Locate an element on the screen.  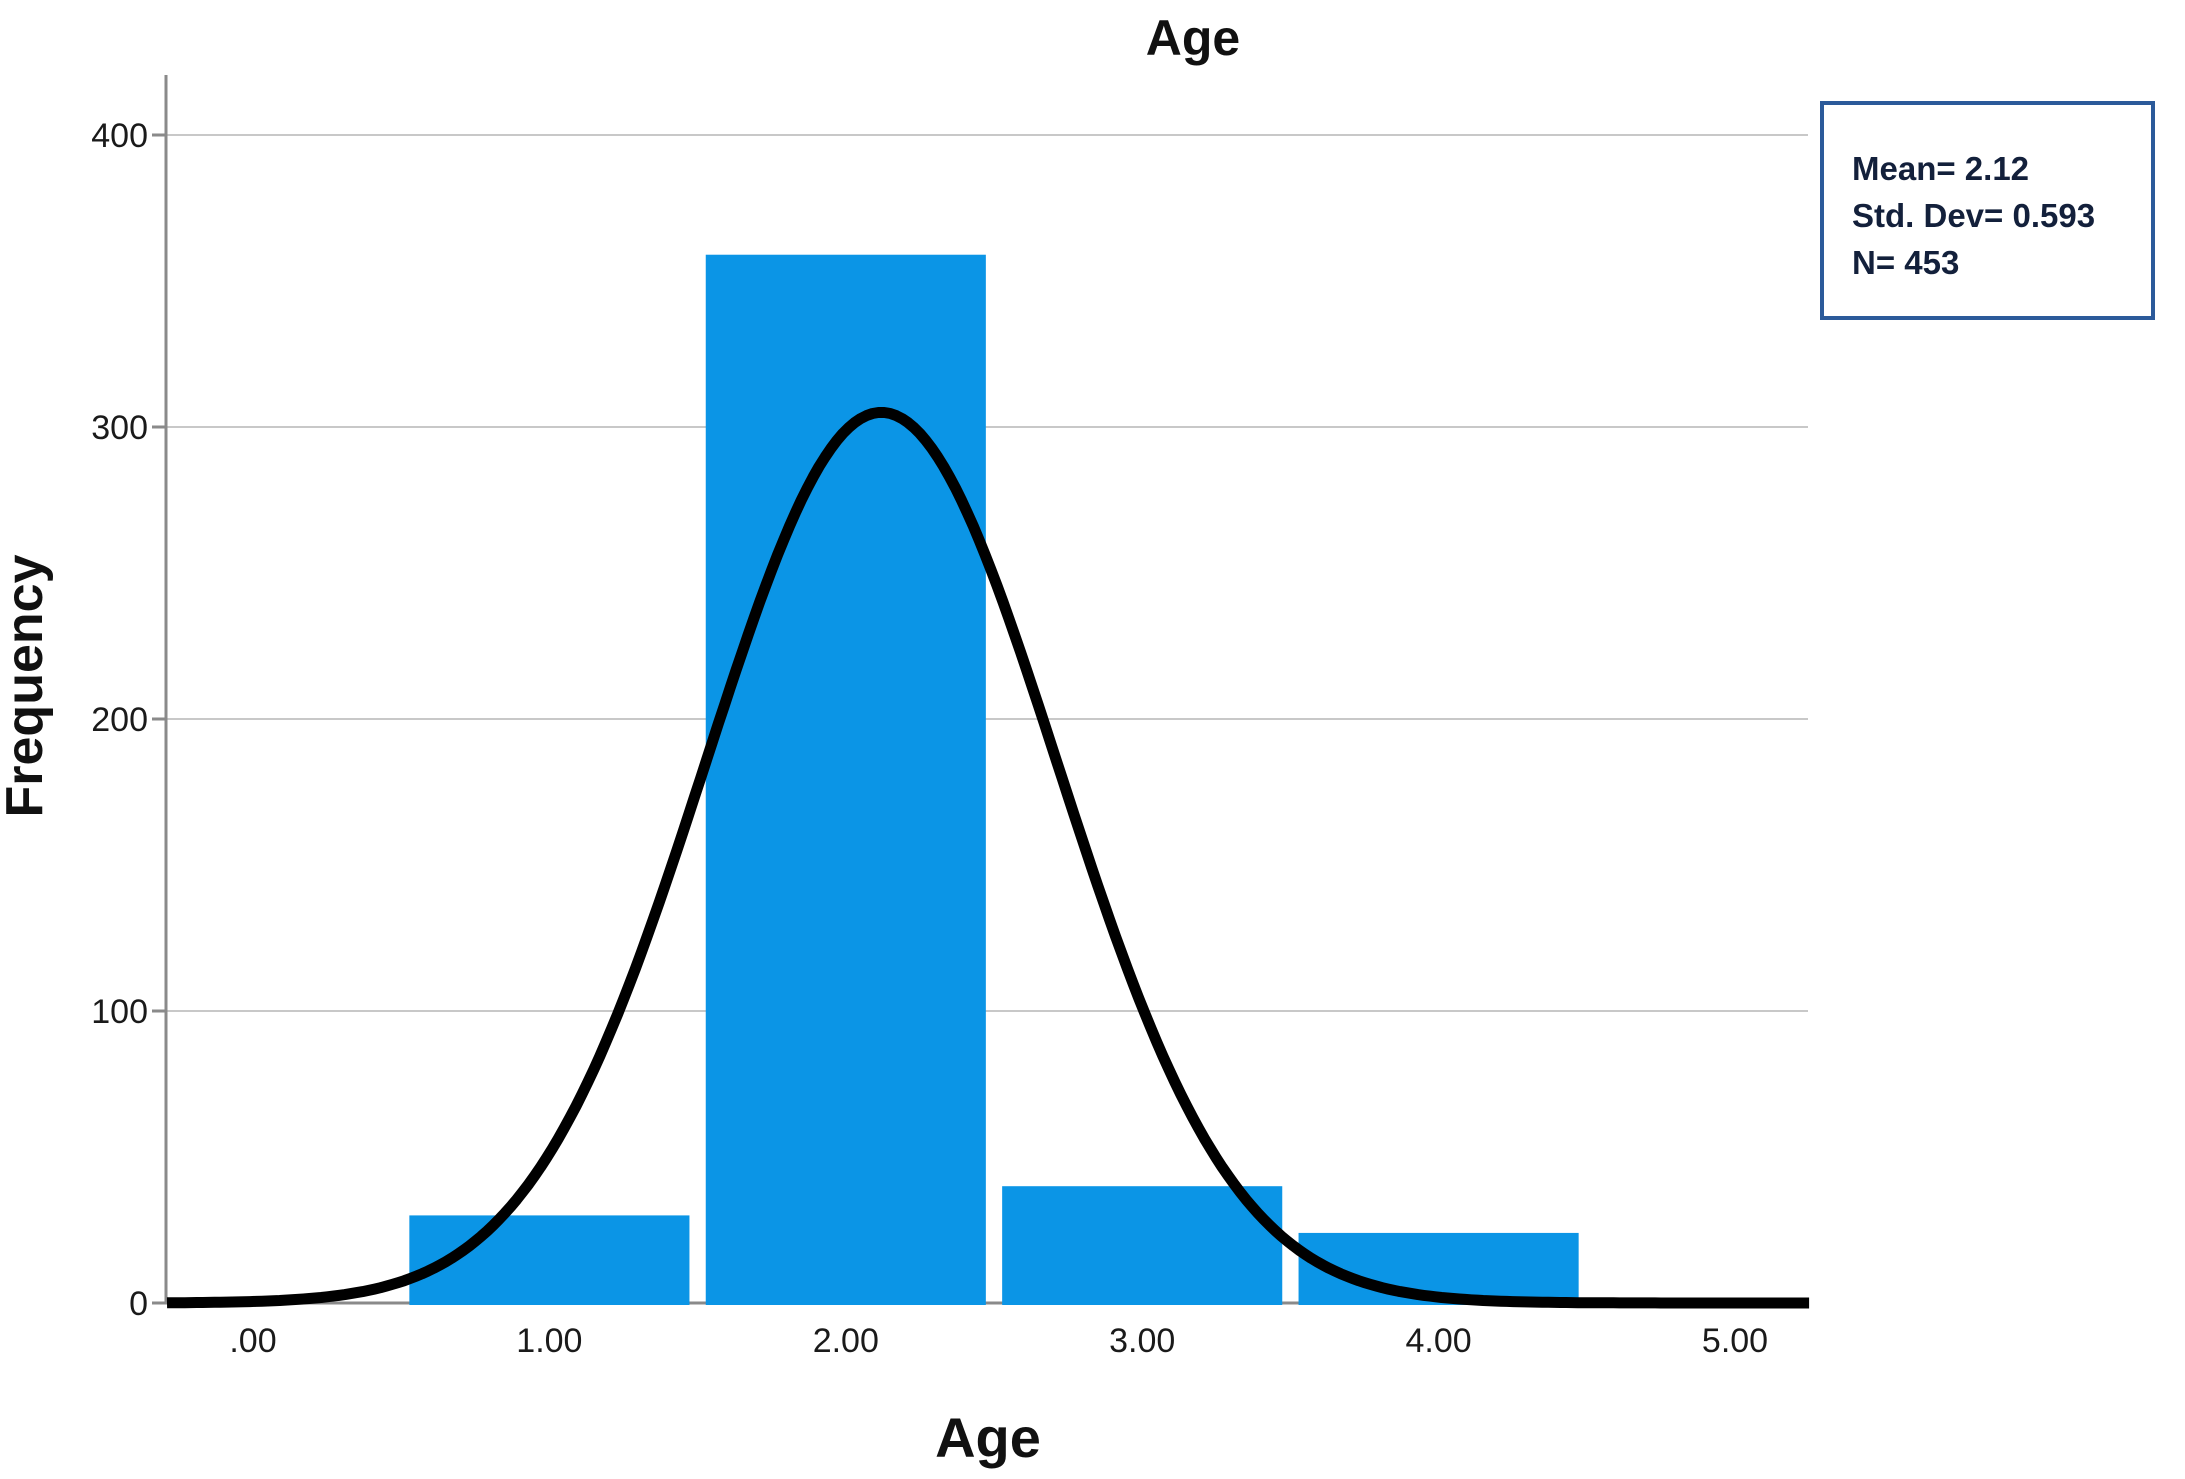
x-tick-label: 3.00 is located at coordinates (1142, 1341).